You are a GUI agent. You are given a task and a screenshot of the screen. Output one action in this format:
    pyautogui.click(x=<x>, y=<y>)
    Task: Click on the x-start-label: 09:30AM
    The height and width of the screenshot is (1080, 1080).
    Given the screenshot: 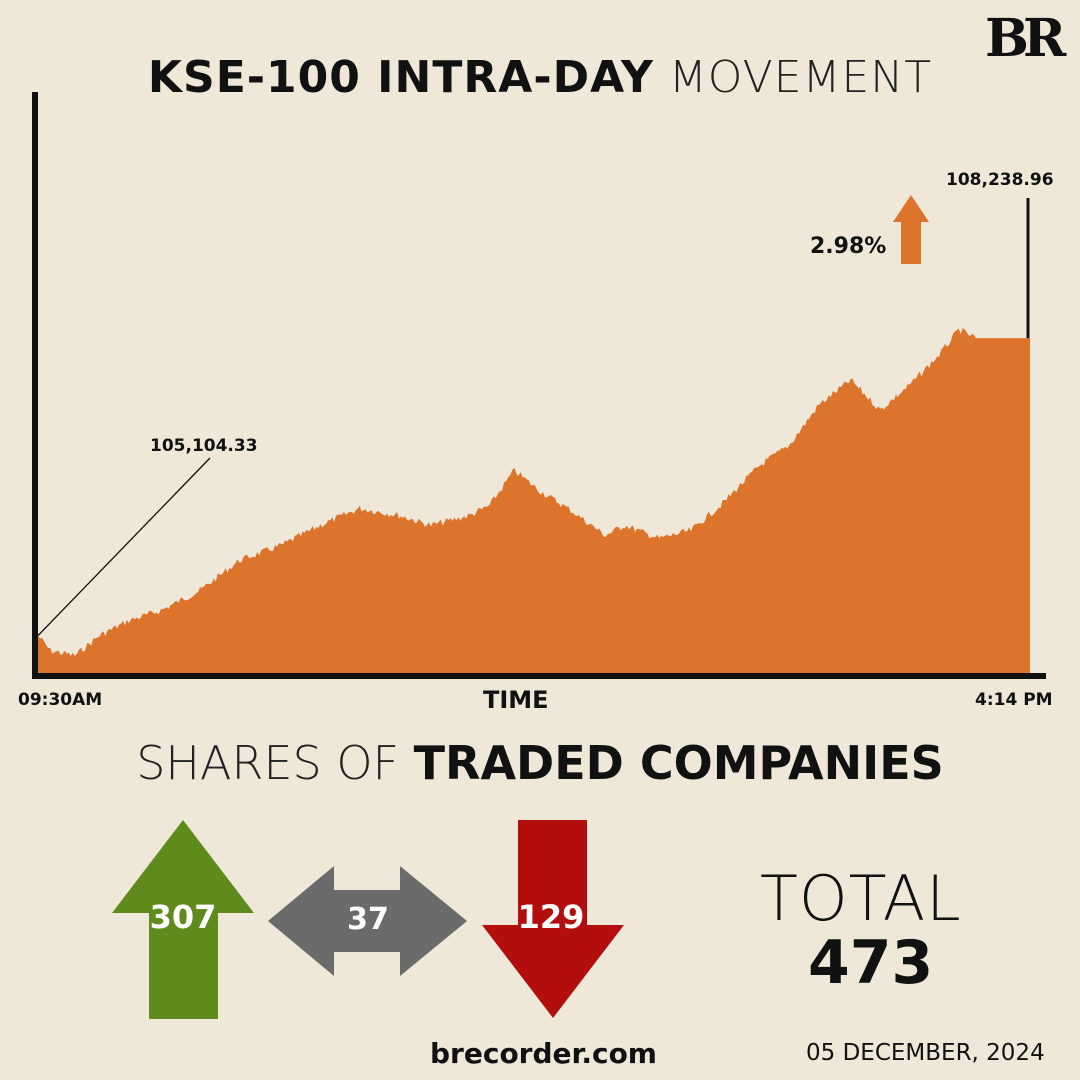 What is the action you would take?
    pyautogui.click(x=60, y=700)
    